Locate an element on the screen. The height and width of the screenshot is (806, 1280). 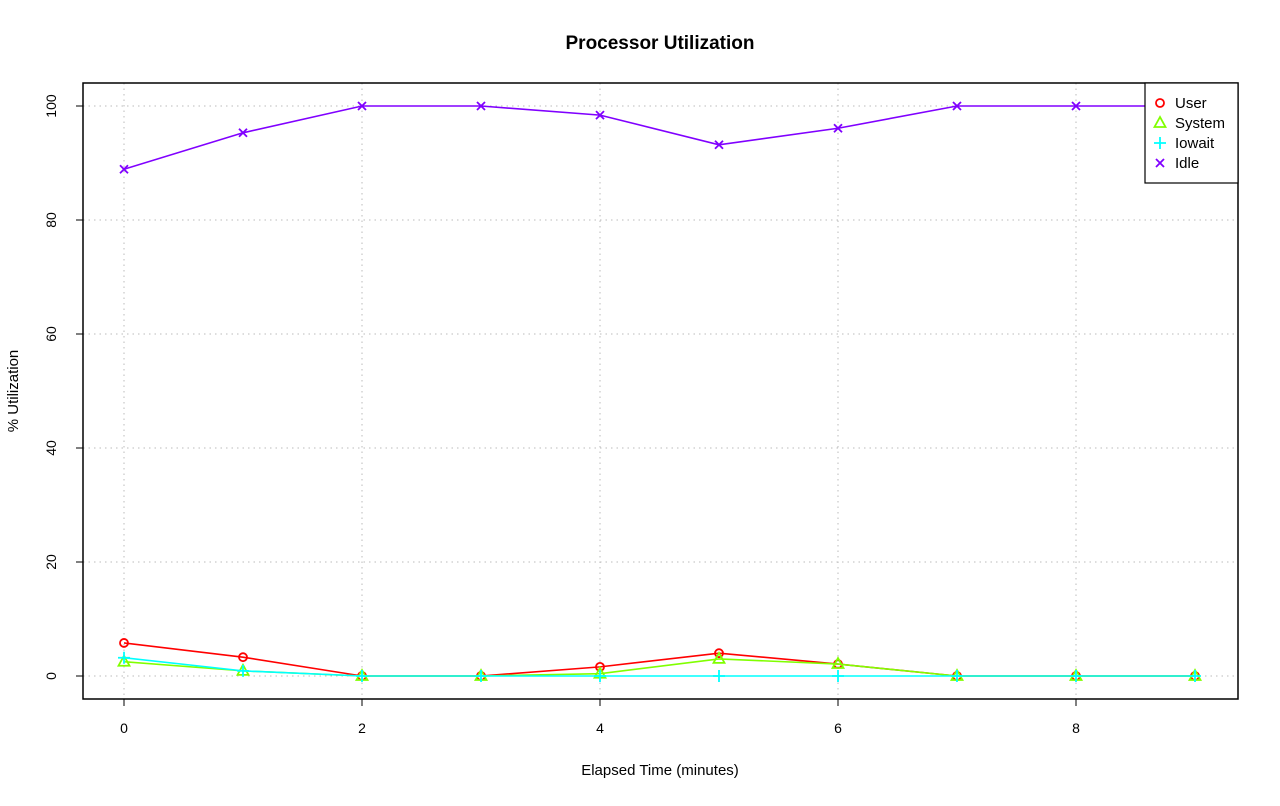
legend-label-iowait: Iowait is located at coordinates (1195, 143).